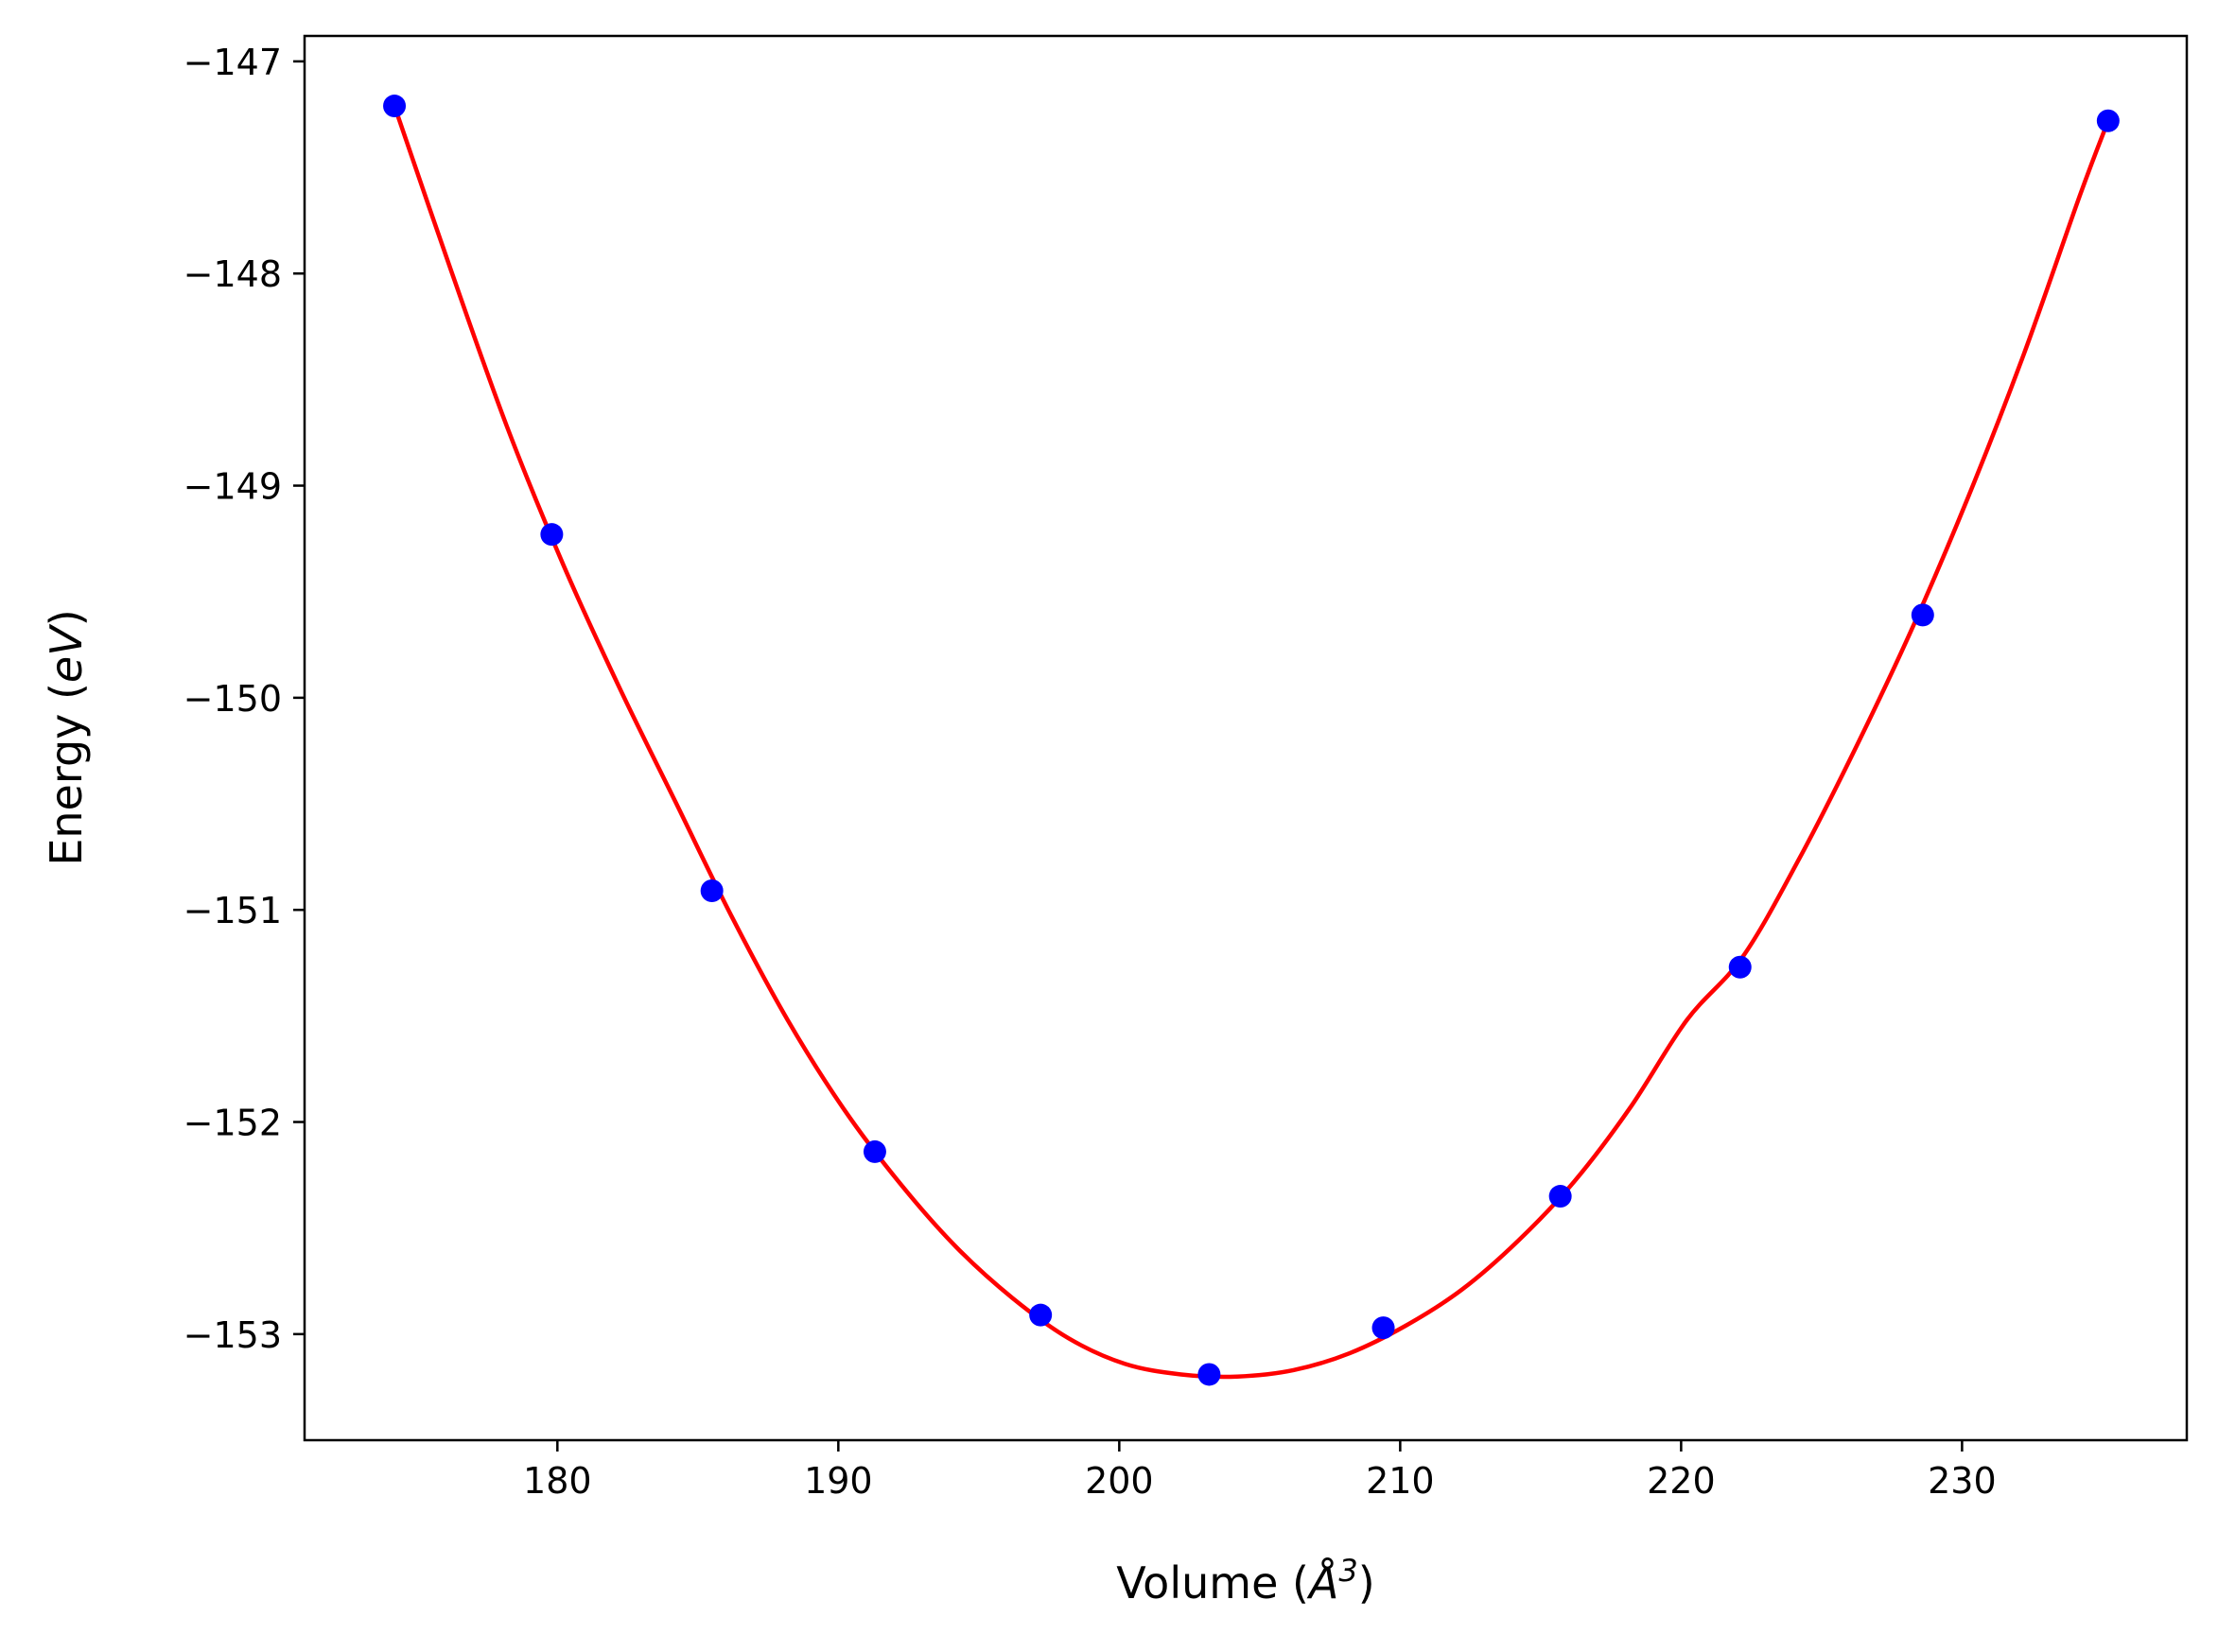 The image size is (2218, 1652). I want to click on y-tick-label: −147, so click(232, 63).